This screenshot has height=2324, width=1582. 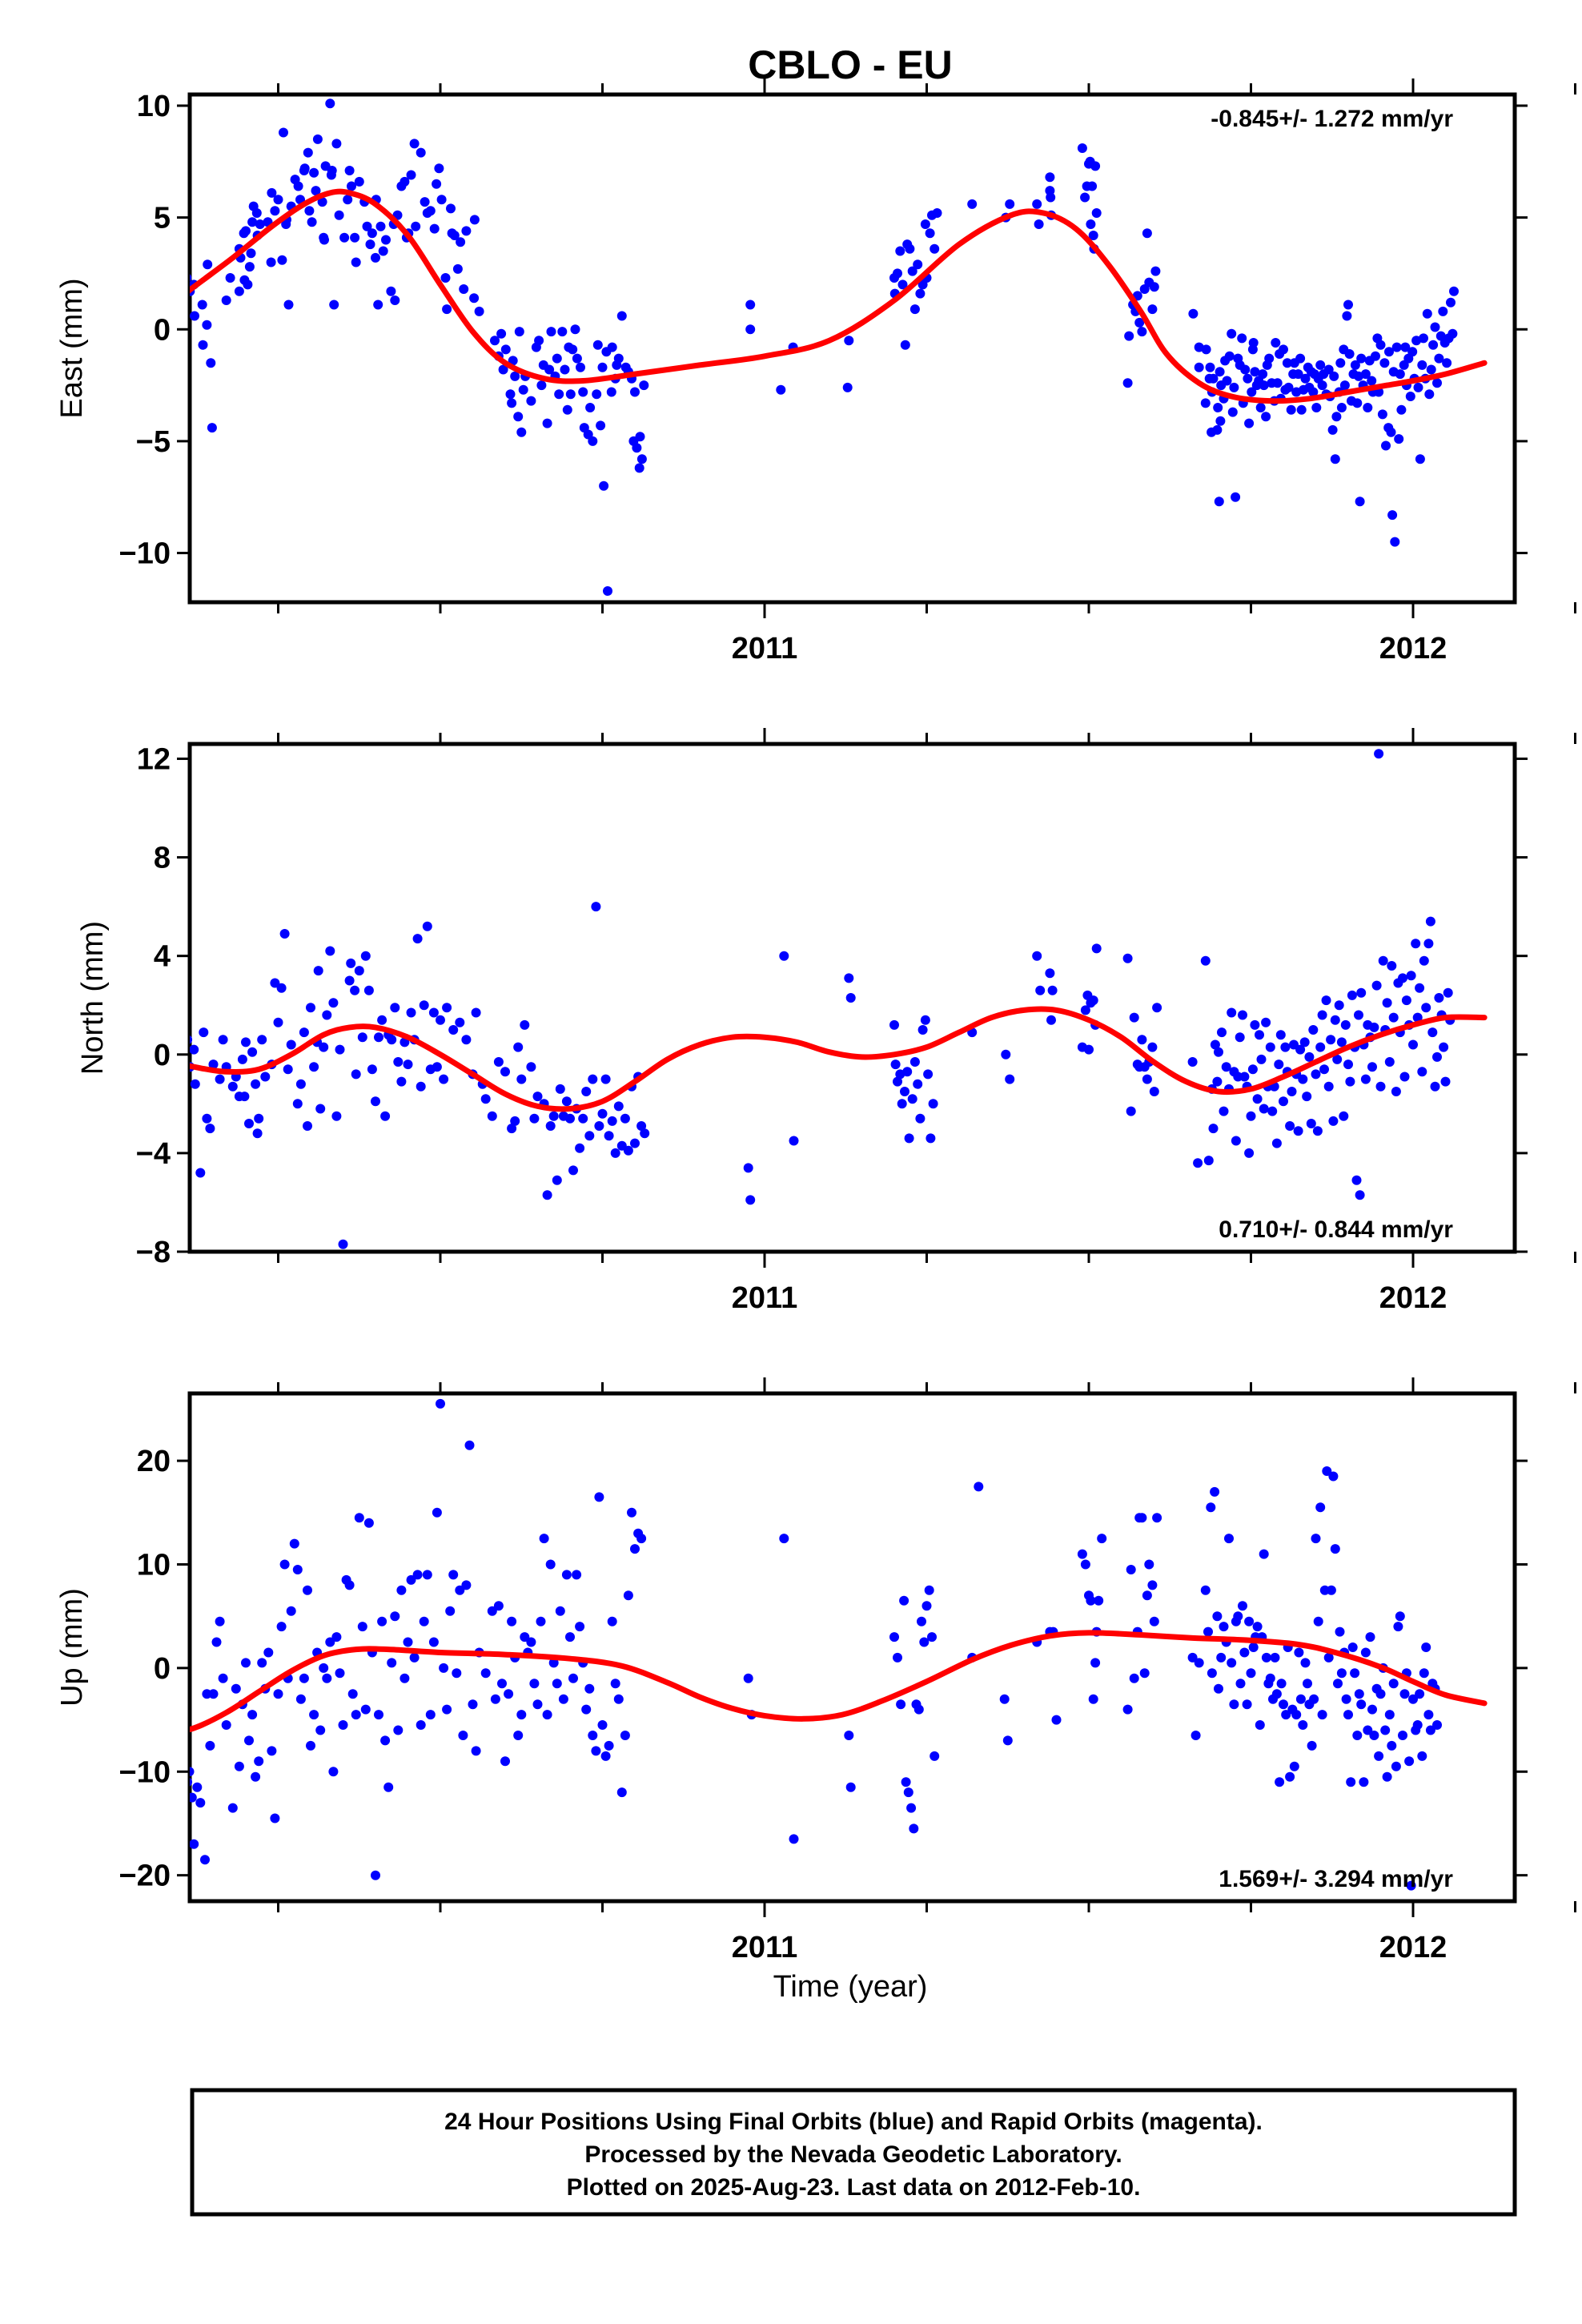 I want to click on y-tick-label: −20, so click(x=145, y=1876).